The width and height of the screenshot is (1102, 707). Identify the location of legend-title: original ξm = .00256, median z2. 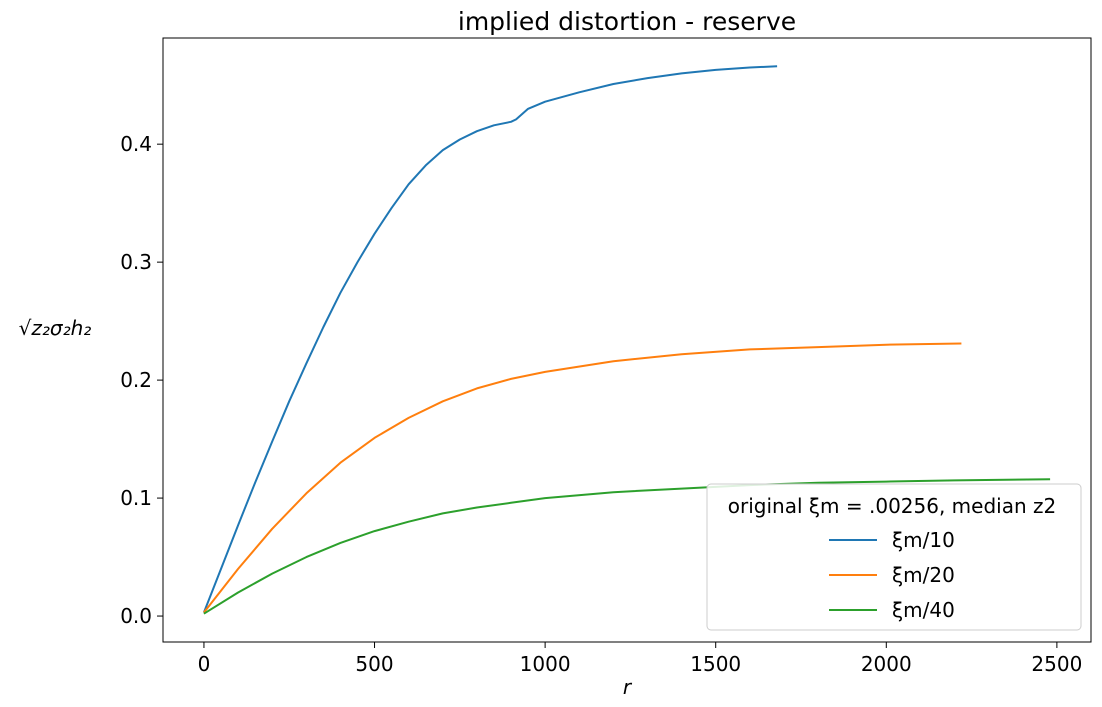
(892, 506).